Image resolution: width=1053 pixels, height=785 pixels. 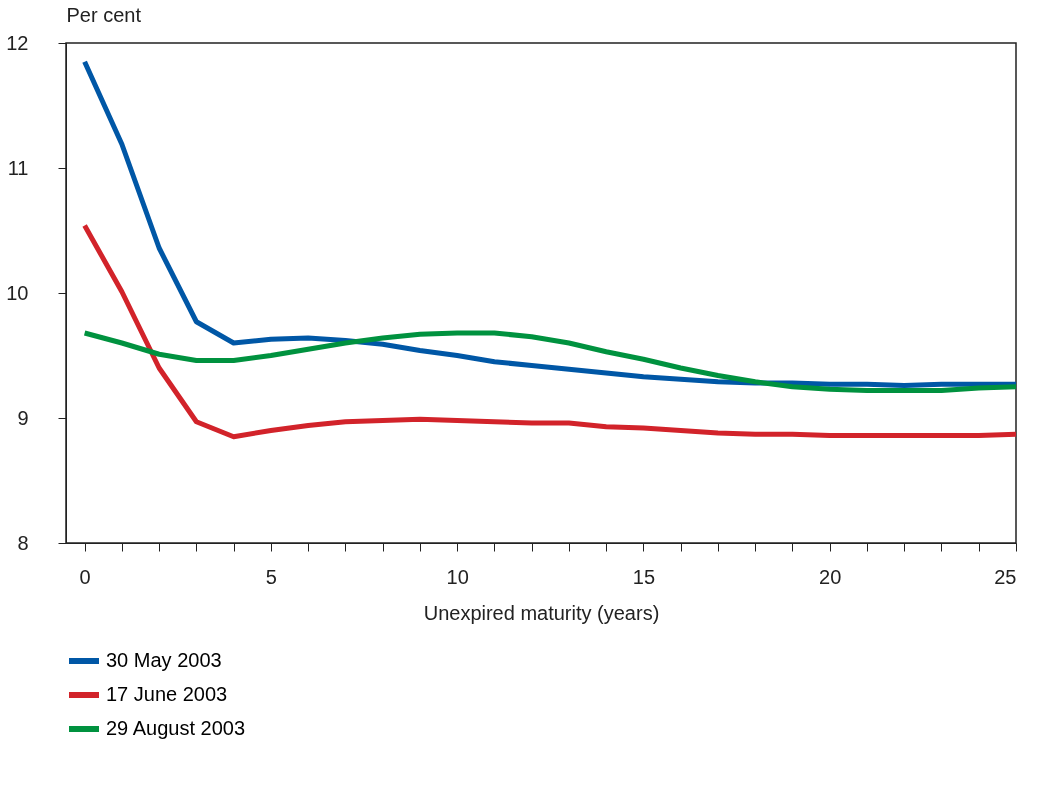 What do you see at coordinates (541, 612) in the screenshot?
I see `x-axis-title: Unexpired maturity (years)` at bounding box center [541, 612].